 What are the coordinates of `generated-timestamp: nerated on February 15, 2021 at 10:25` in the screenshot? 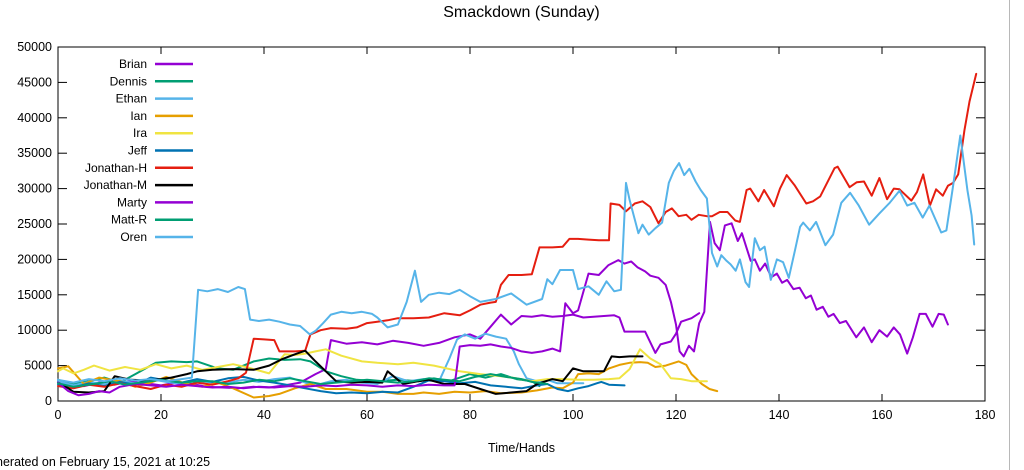 It's located at (105, 462).